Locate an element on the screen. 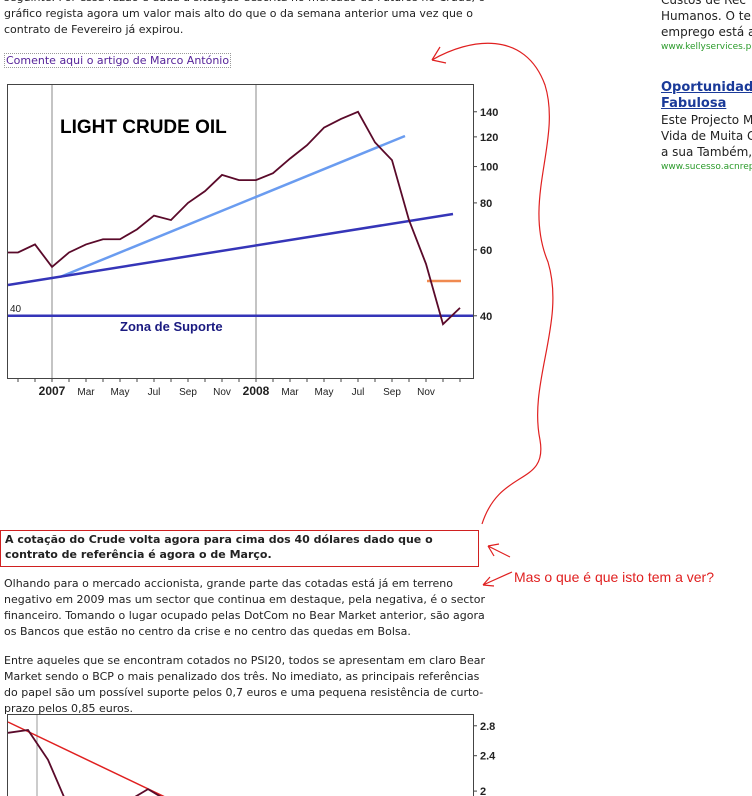 This screenshot has height=796, width=752. y-tick-label: 80 is located at coordinates (486, 204).